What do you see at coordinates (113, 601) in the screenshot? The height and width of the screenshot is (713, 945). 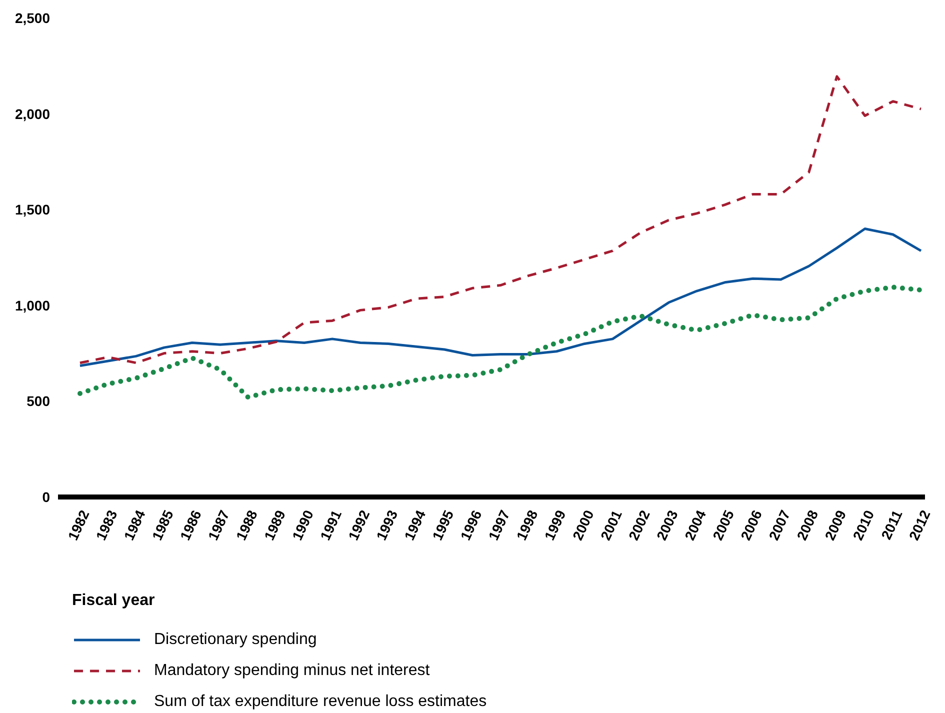 I see `x-axis-title: Fiscal year` at bounding box center [113, 601].